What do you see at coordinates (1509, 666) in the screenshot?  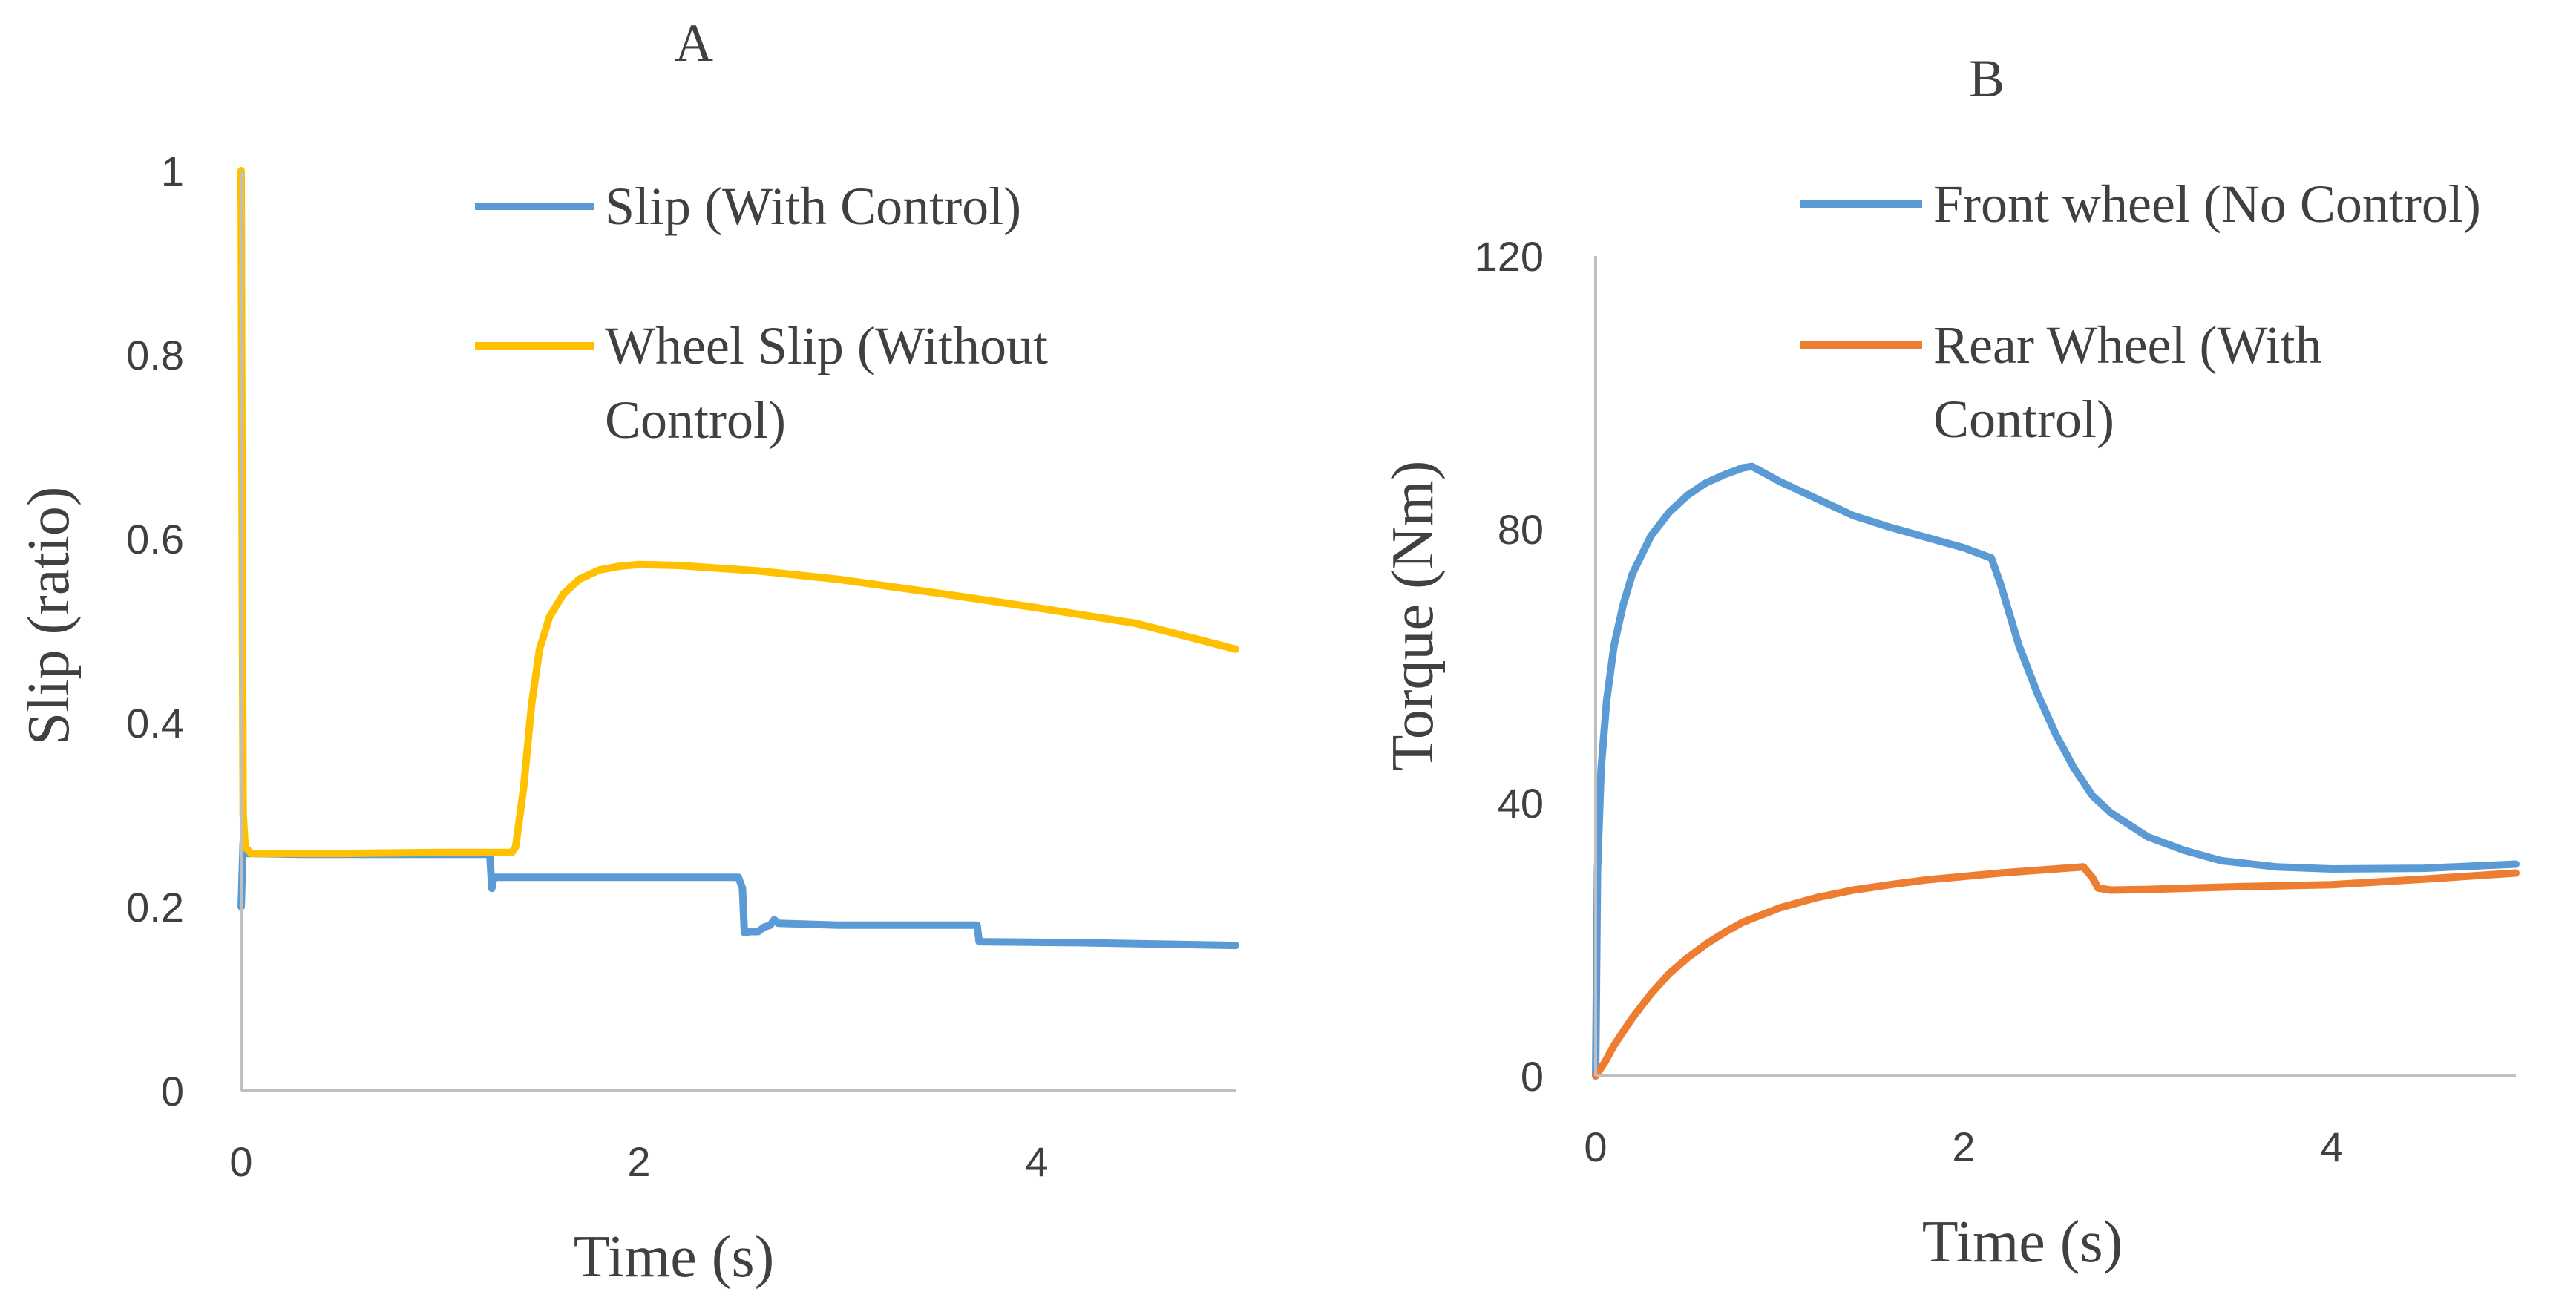 I see `panel-b-y-tick-labels: 0 40 80 120` at bounding box center [1509, 666].